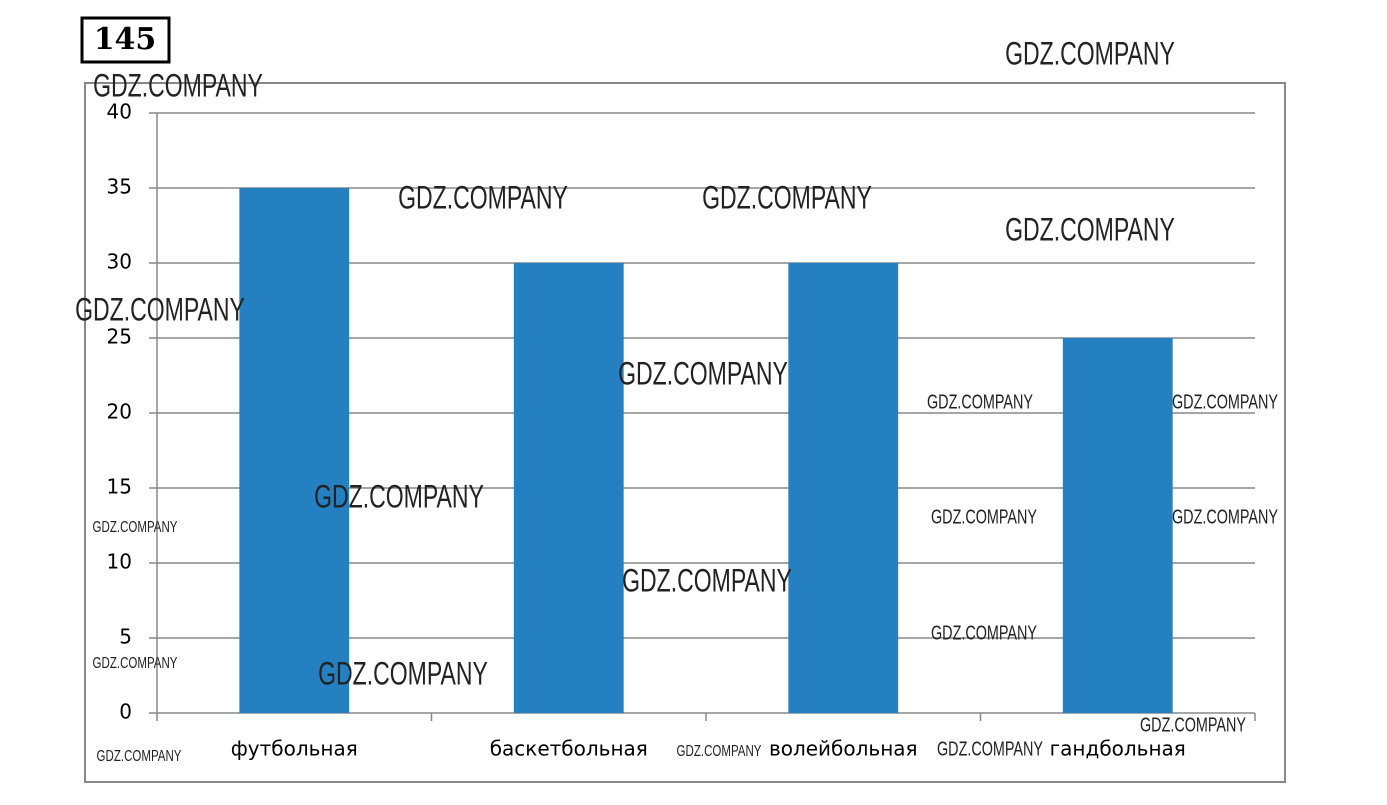 The width and height of the screenshot is (1387, 805). What do you see at coordinates (119, 262) in the screenshot?
I see `y-tick-label: 30` at bounding box center [119, 262].